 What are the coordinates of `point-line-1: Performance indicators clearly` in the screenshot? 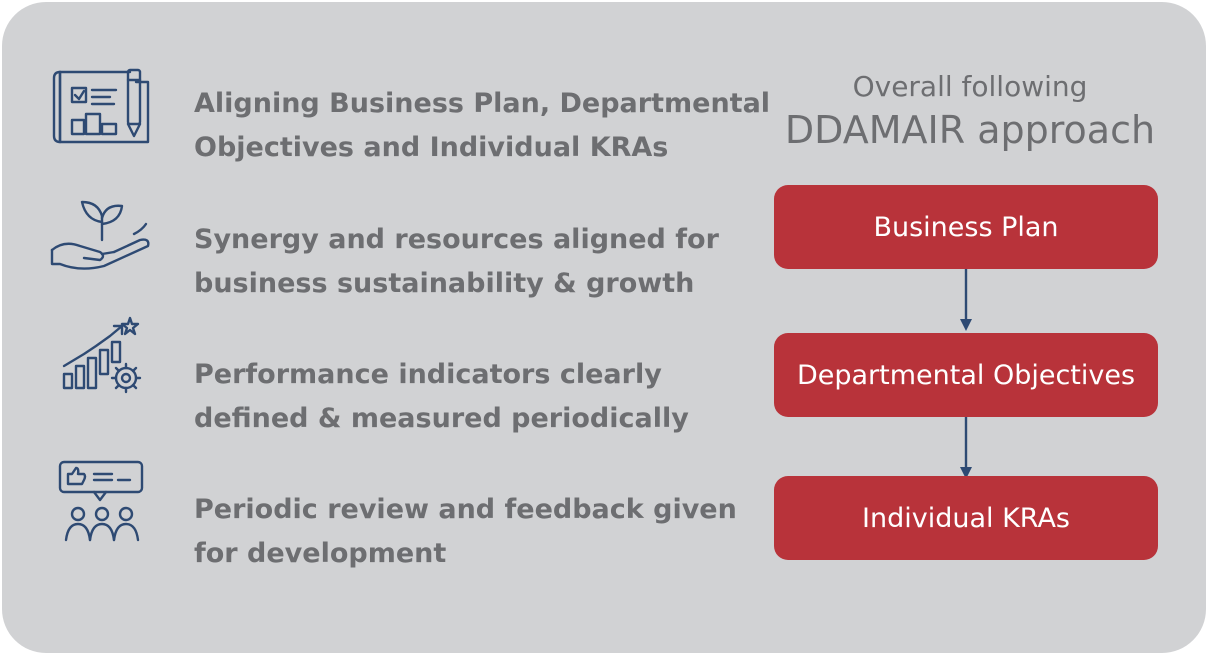 It's located at (428, 374).